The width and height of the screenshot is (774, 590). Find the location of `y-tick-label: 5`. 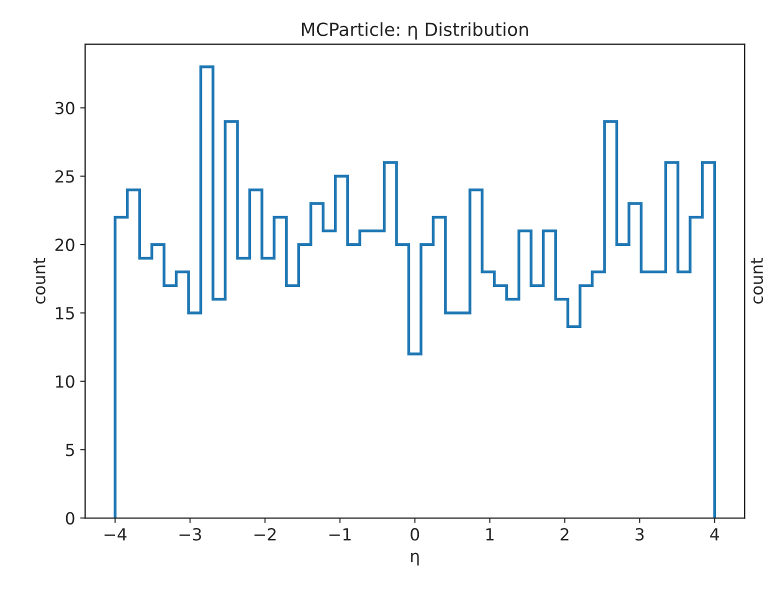

y-tick-label: 5 is located at coordinates (70, 450).